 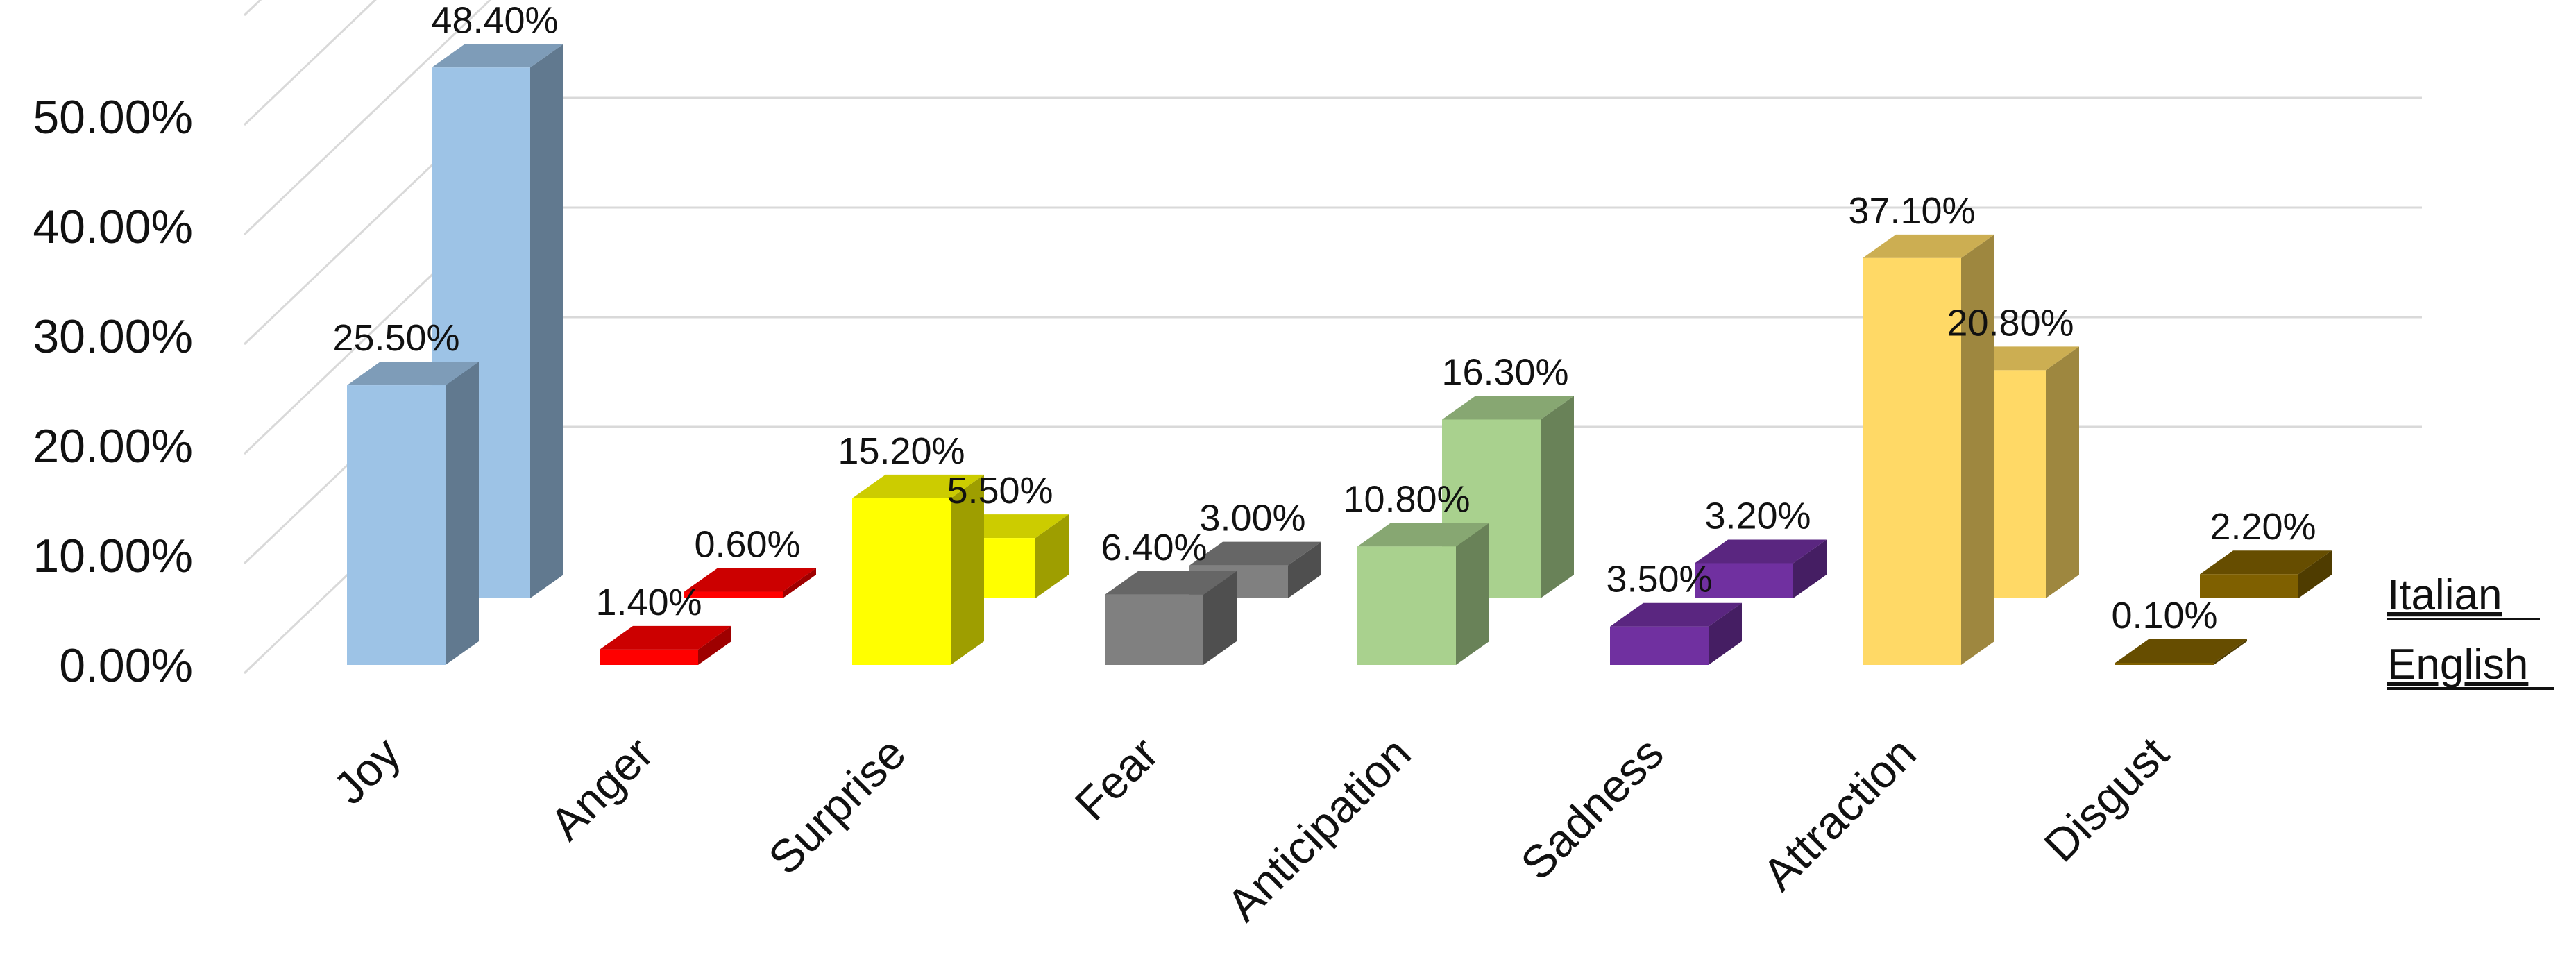 What do you see at coordinates (601, 789) in the screenshot?
I see `category-label-anger: Anger` at bounding box center [601, 789].